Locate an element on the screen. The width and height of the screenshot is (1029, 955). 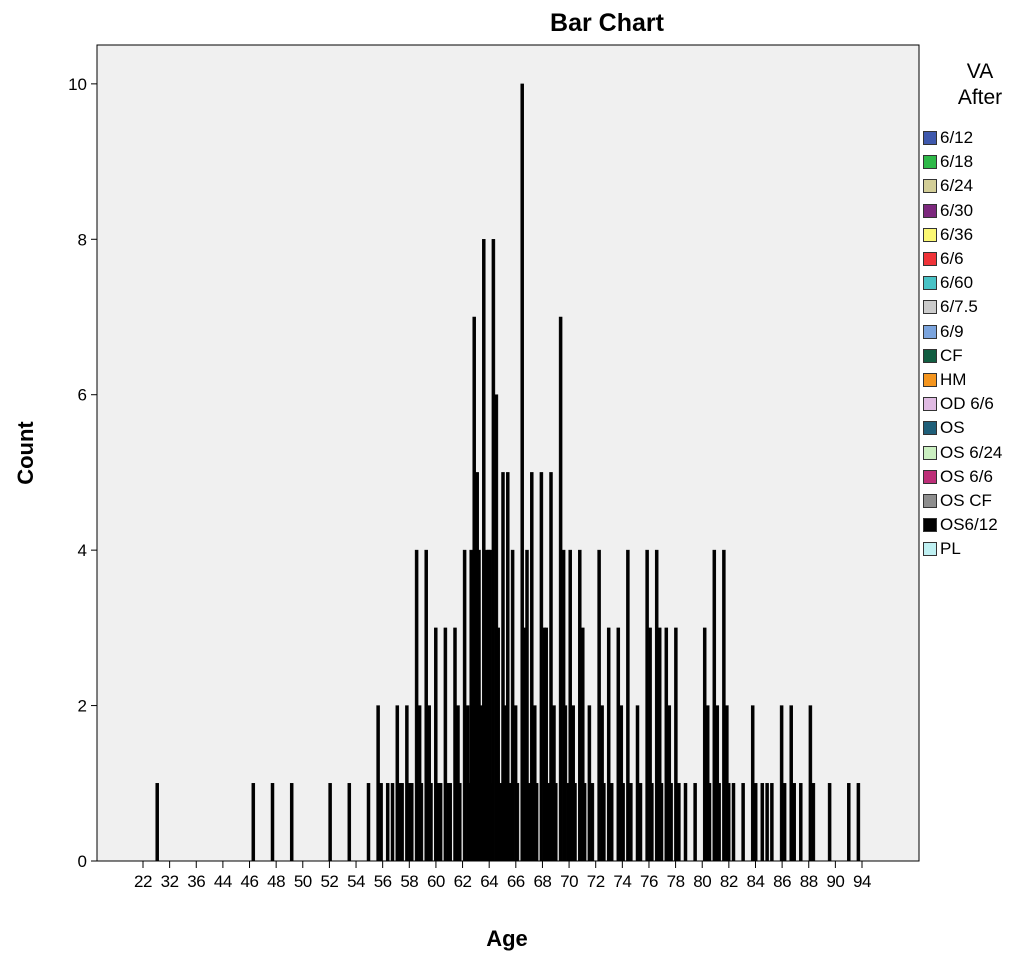
x-tick-label: 88 is located at coordinates (809, 881).